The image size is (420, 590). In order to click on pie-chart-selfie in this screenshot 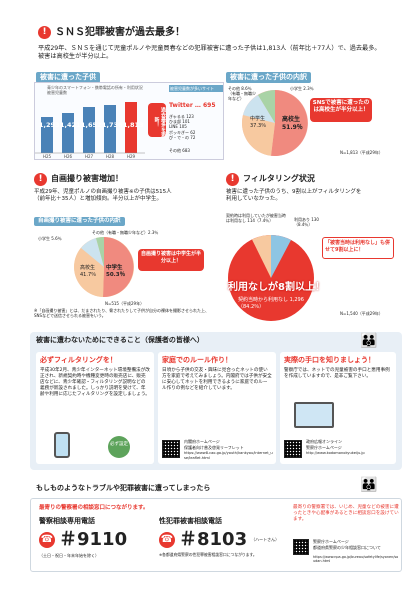, I will do `click(104, 267)`.